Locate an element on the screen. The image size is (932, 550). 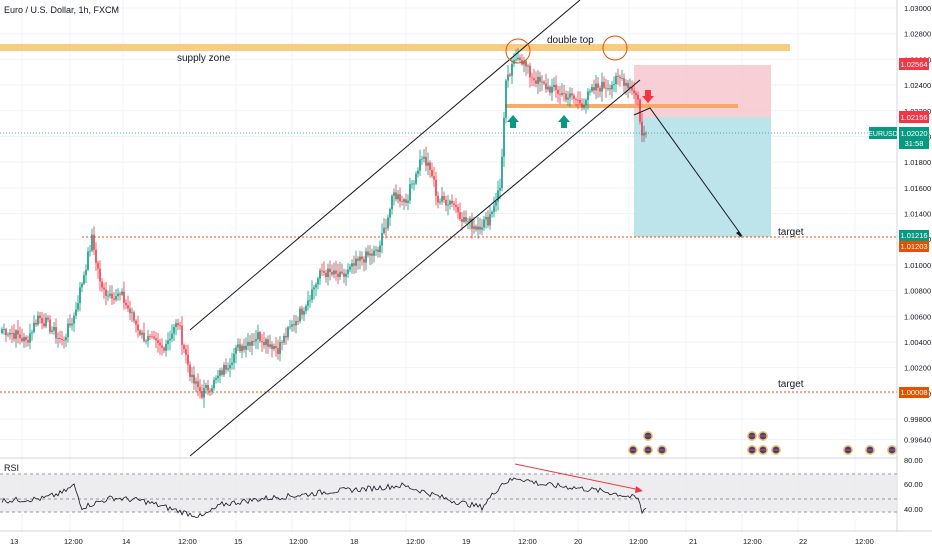
projection-arrowhead is located at coordinates (739, 234).